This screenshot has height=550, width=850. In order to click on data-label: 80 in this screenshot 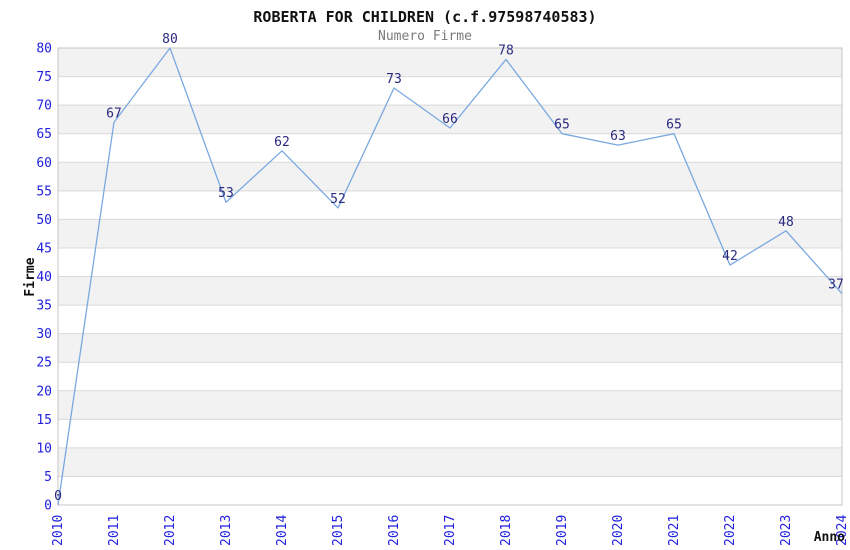, I will do `click(170, 39)`.